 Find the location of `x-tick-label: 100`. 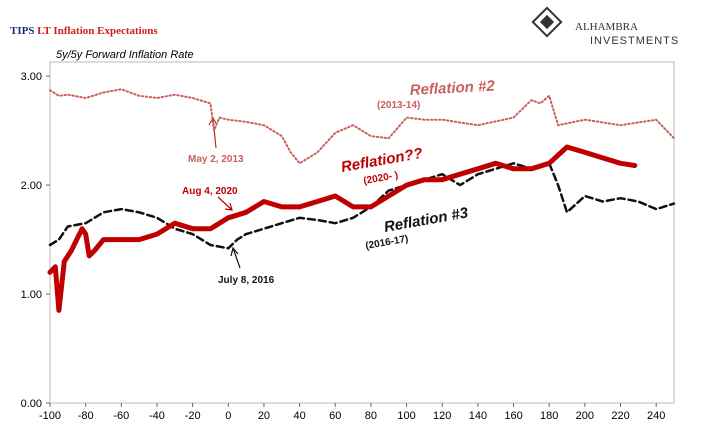

x-tick-label: 100 is located at coordinates (406, 416).